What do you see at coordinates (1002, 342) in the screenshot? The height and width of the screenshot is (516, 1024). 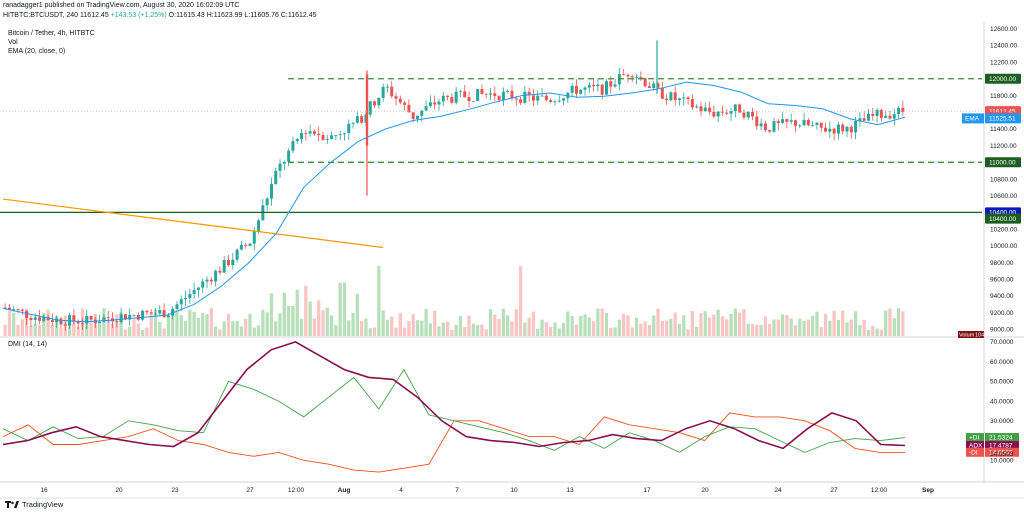 I see `dmi-tick-label: 70.0000` at bounding box center [1002, 342].